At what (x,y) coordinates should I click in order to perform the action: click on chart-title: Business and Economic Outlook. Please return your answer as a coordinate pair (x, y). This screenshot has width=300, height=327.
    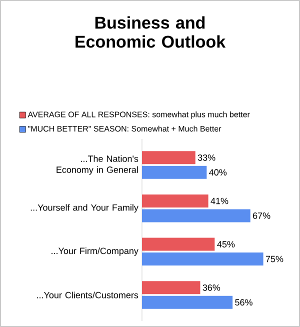
    Looking at the image, I should click on (151, 32).